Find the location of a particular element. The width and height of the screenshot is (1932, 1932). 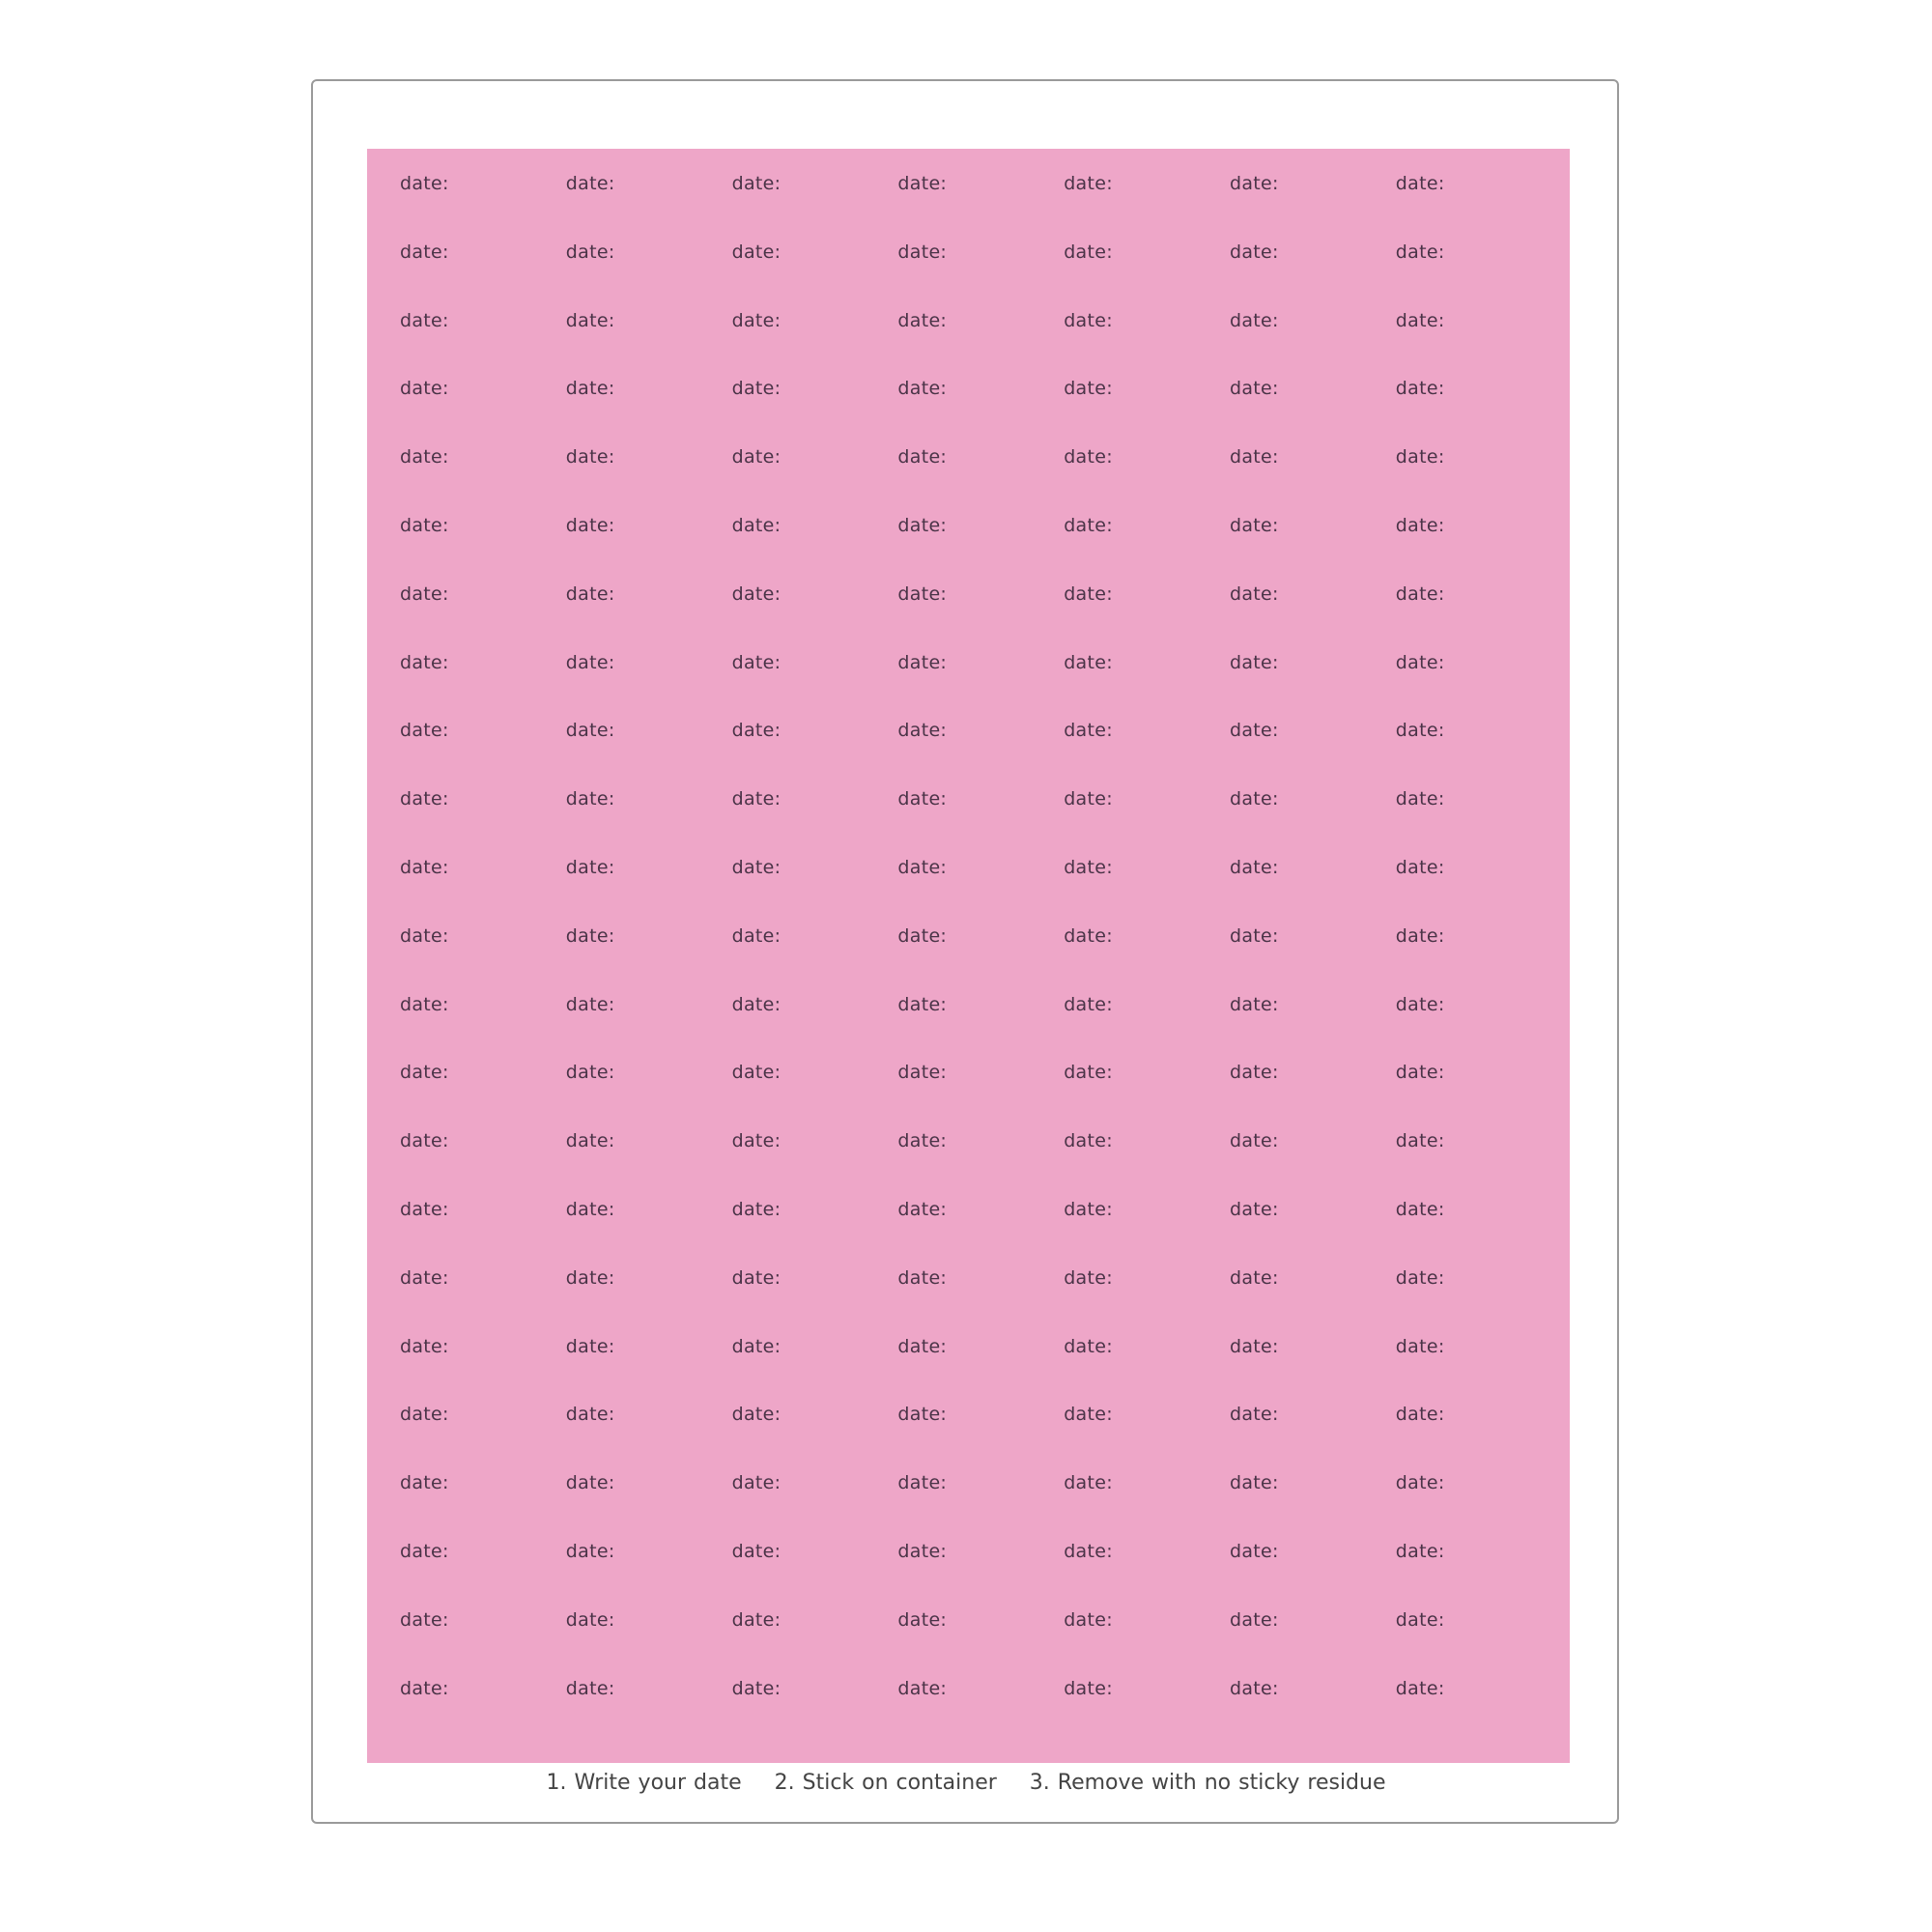

instruction-step-3: 3. Remove with no sticky residue is located at coordinates (1207, 1783).